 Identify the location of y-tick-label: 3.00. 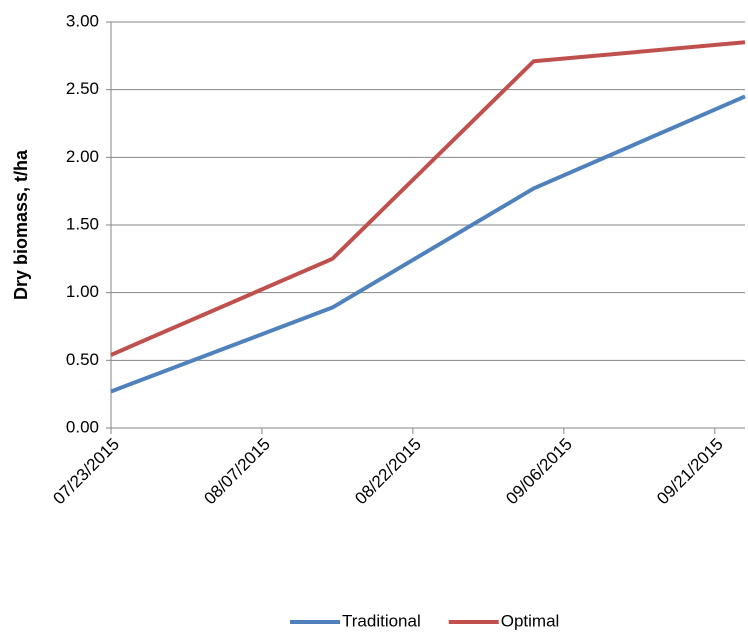
(82, 20).